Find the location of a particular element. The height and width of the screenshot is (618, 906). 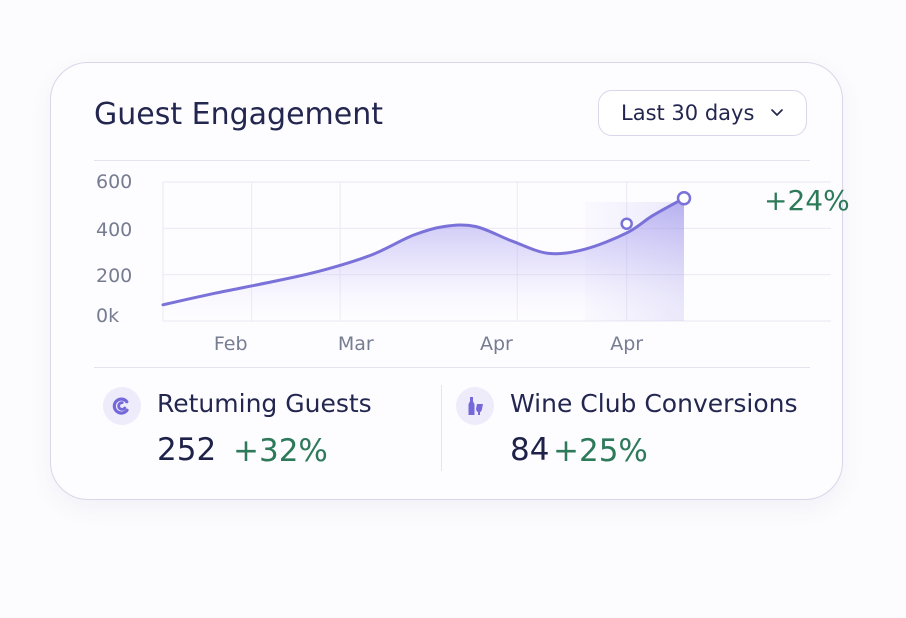

date-range-select: Last 30 days is located at coordinates (702, 113).